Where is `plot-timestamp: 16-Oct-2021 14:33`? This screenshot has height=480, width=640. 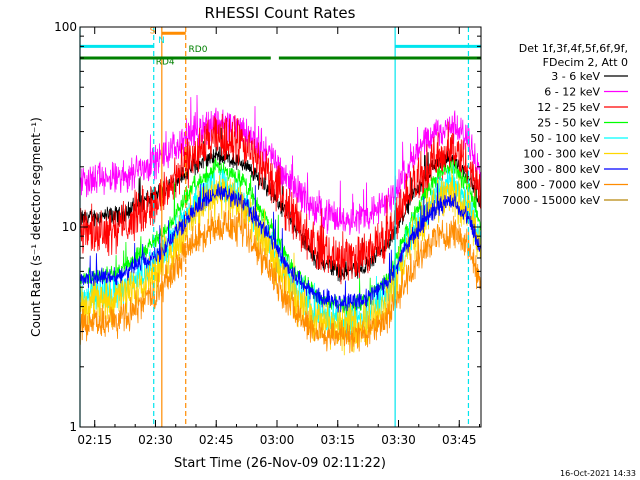 plot-timestamp: 16-Oct-2021 14:33 is located at coordinates (598, 473).